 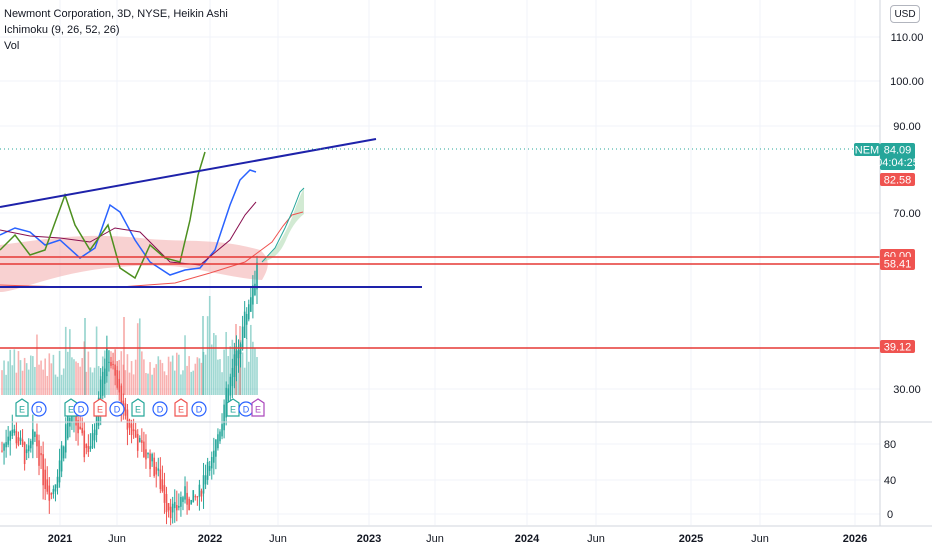 What do you see at coordinates (128, 222) in the screenshot?
I see `tenkan-line` at bounding box center [128, 222].